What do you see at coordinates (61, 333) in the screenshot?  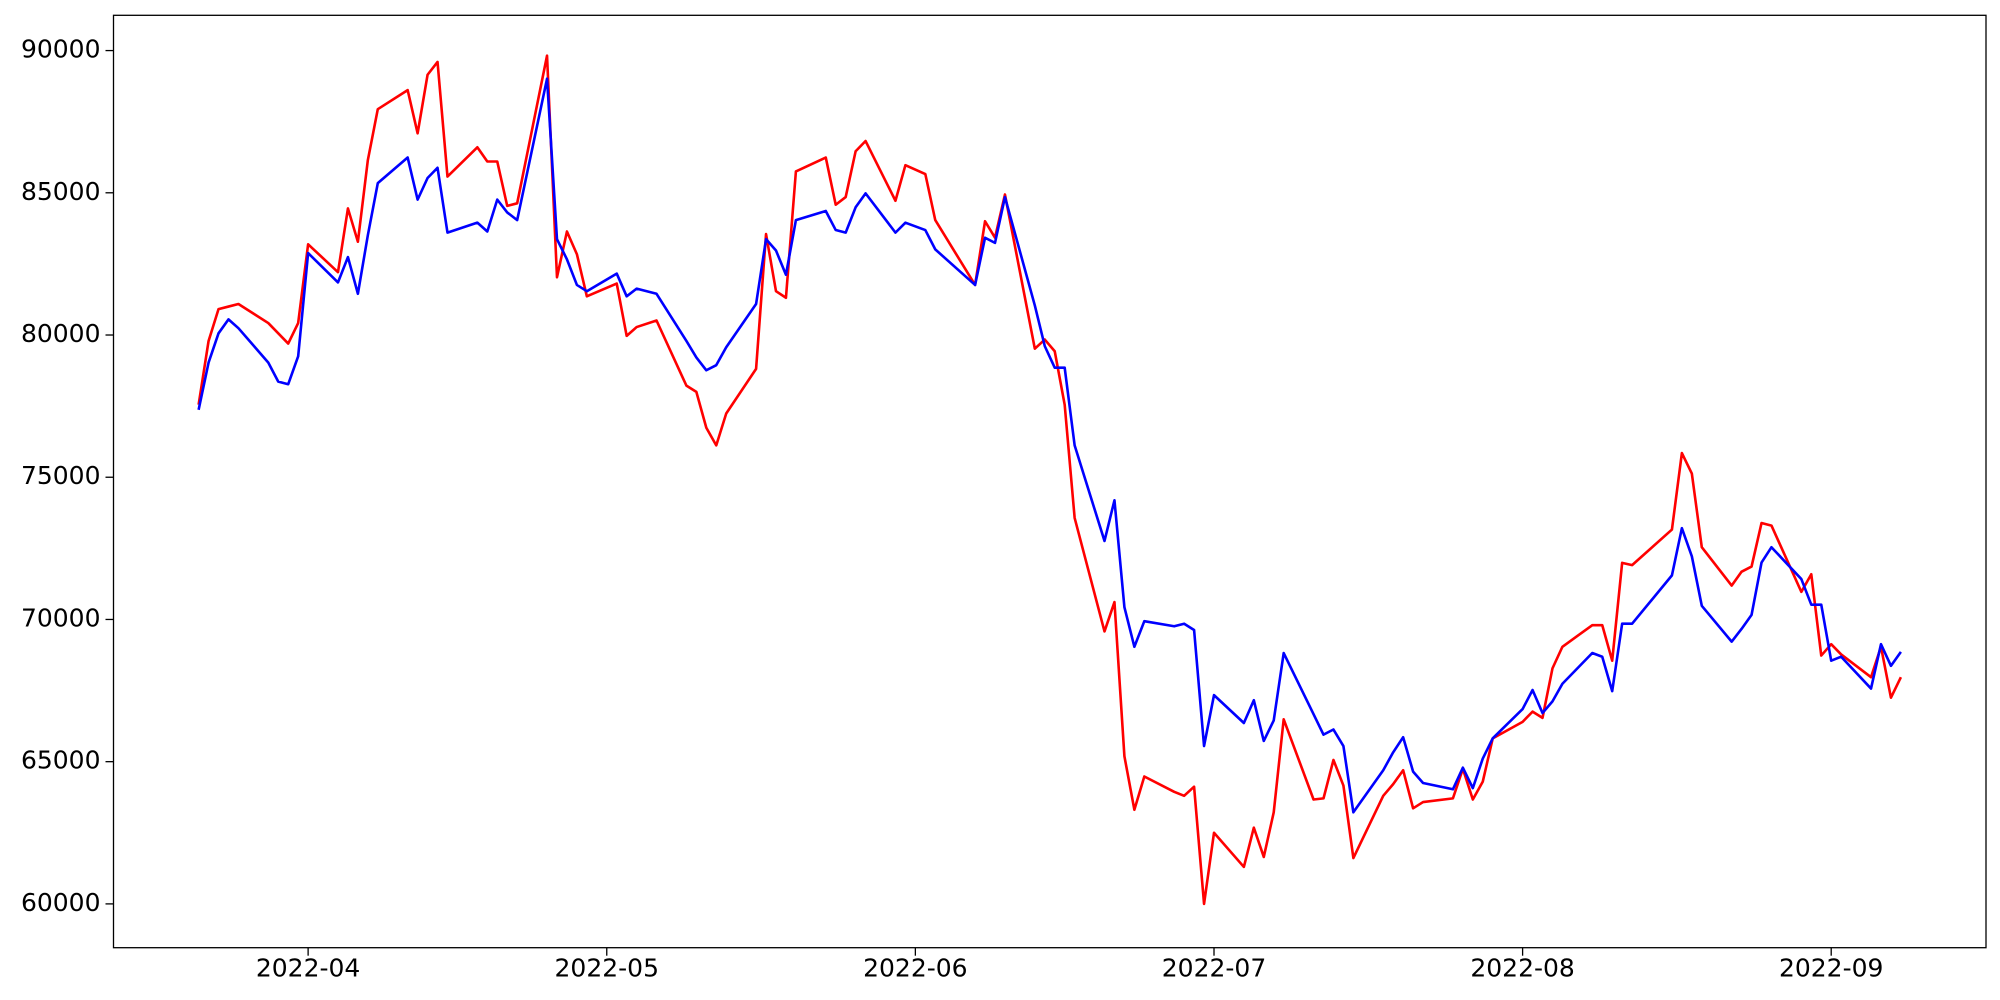 I see `y-tick-label: 80000` at bounding box center [61, 333].